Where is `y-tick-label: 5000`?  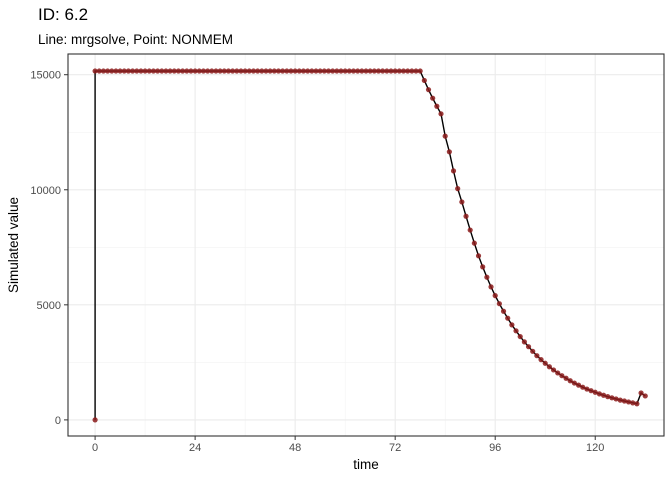 y-tick-label: 5000 is located at coordinates (49, 306).